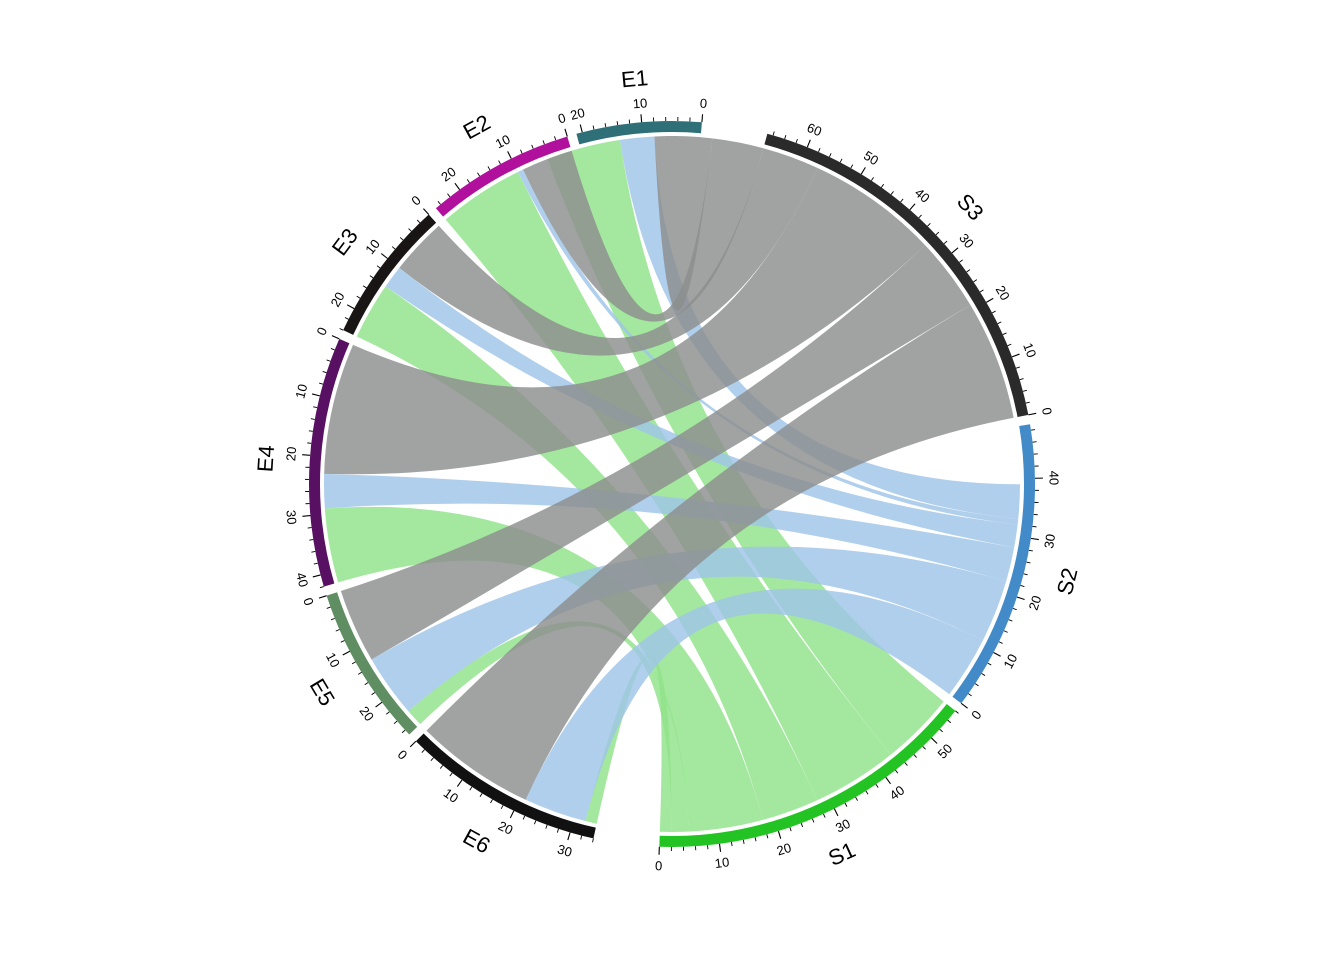 The height and width of the screenshot is (960, 1344). I want to click on sector-e1, so click(639, 132).